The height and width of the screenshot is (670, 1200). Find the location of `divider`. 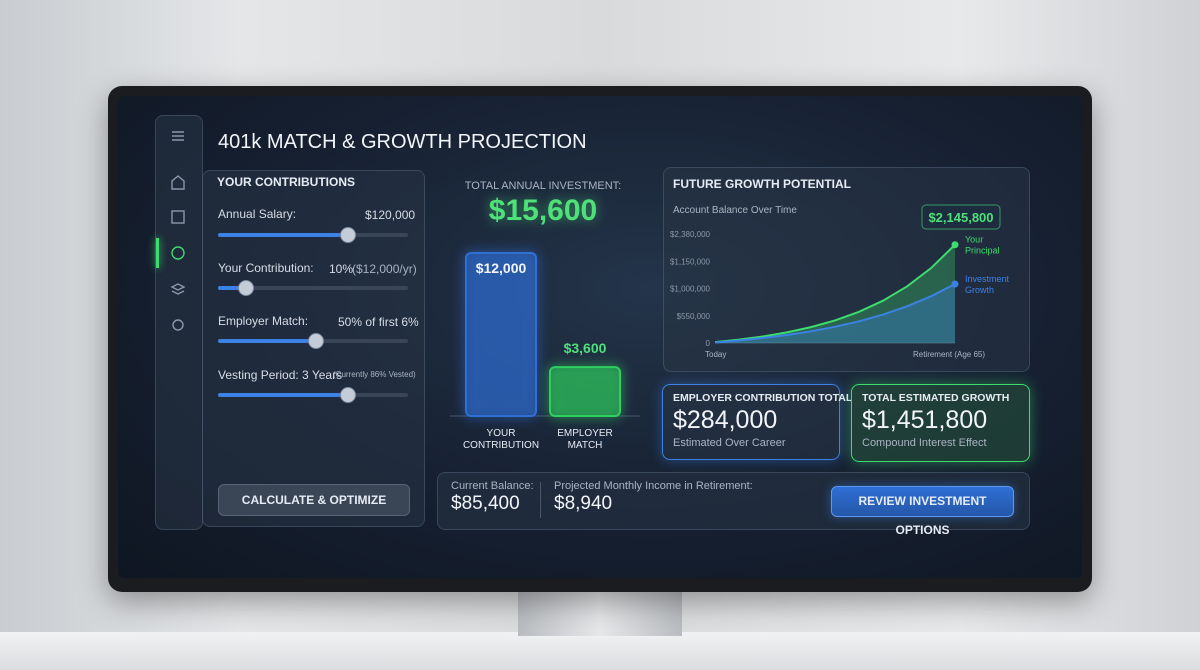

divider is located at coordinates (540, 500).